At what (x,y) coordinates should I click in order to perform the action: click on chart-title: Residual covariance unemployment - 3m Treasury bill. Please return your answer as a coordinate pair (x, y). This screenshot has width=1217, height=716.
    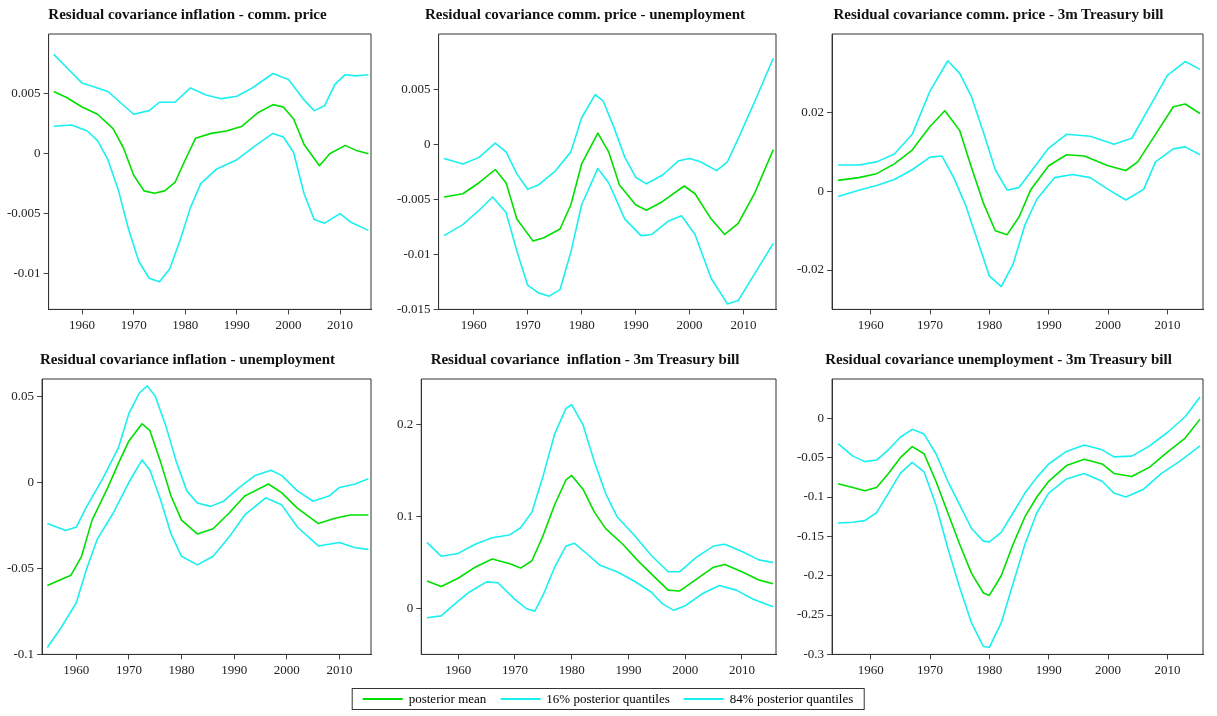
    Looking at the image, I should click on (998, 358).